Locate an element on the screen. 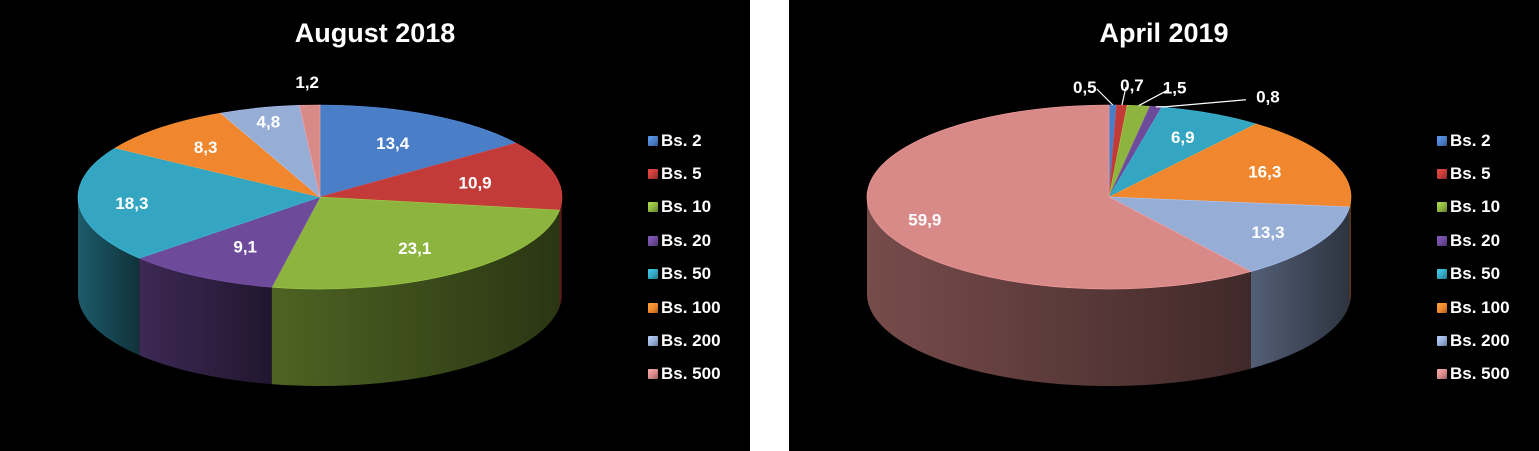 This screenshot has height=451, width=1539. data-label: 0,8 is located at coordinates (1268, 97).